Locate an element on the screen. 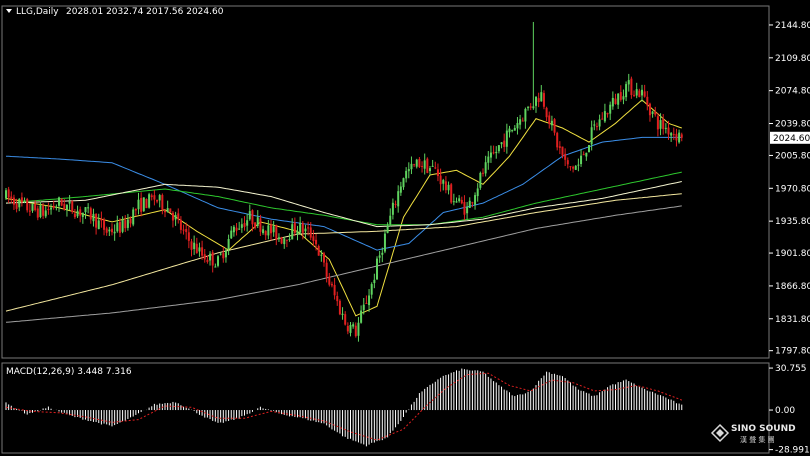  logo-brand-text: SINO SOUND is located at coordinates (763, 429).